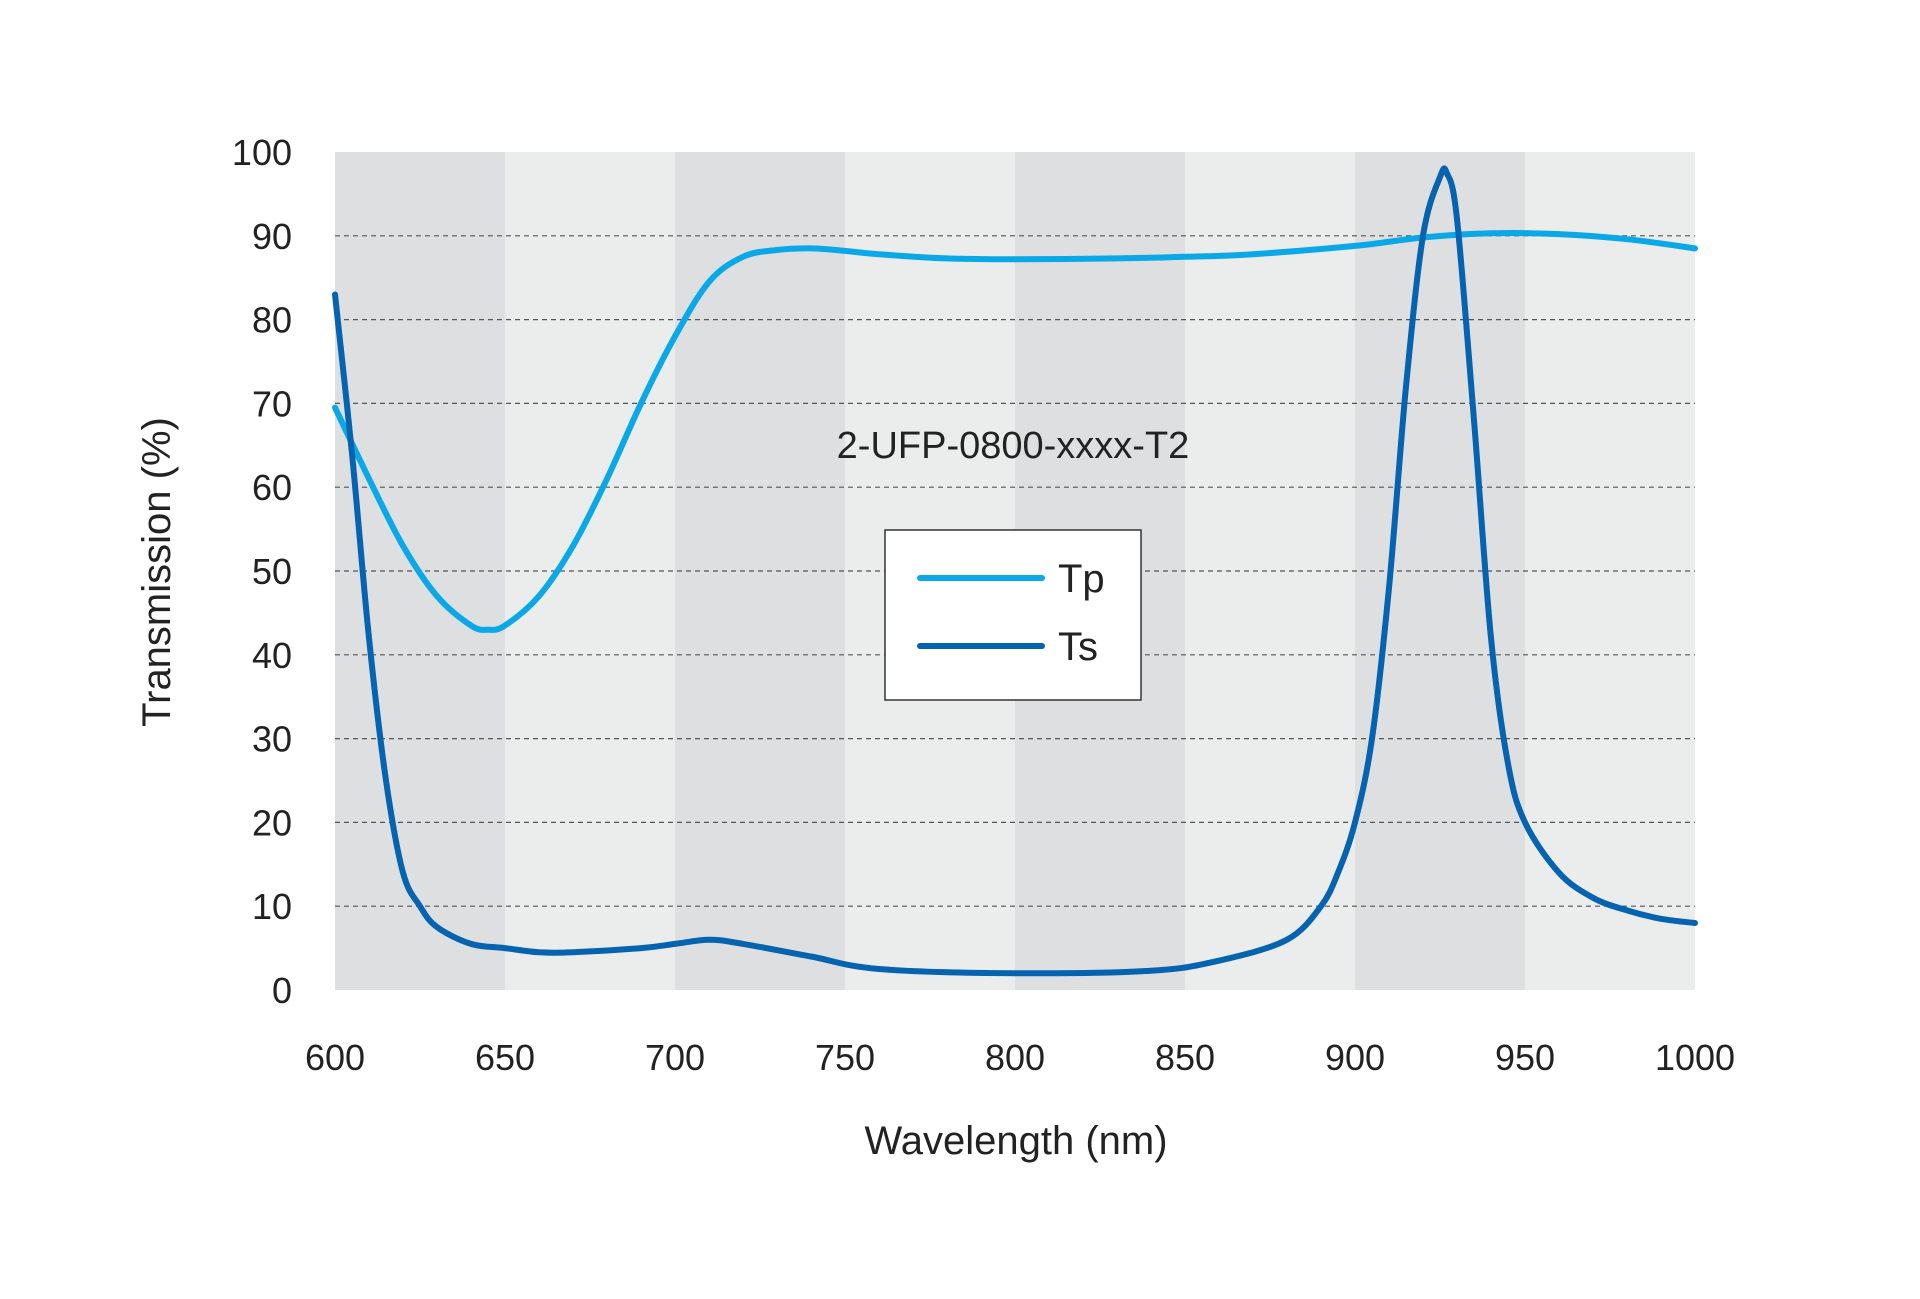  I want to click on y-tick-label: 60, so click(272, 487).